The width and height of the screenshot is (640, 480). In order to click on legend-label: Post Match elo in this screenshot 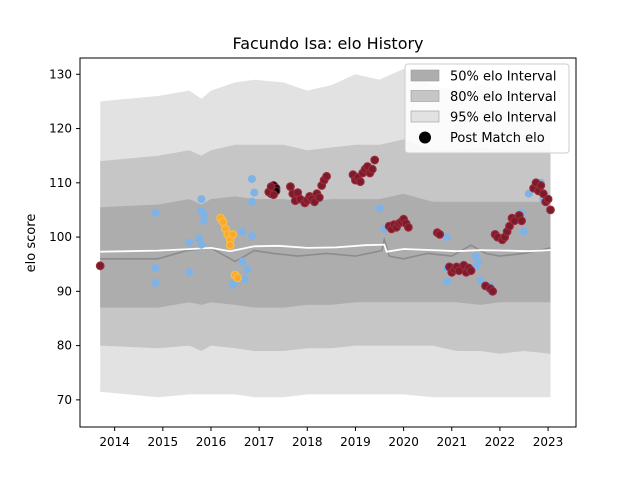, I will do `click(497, 138)`.